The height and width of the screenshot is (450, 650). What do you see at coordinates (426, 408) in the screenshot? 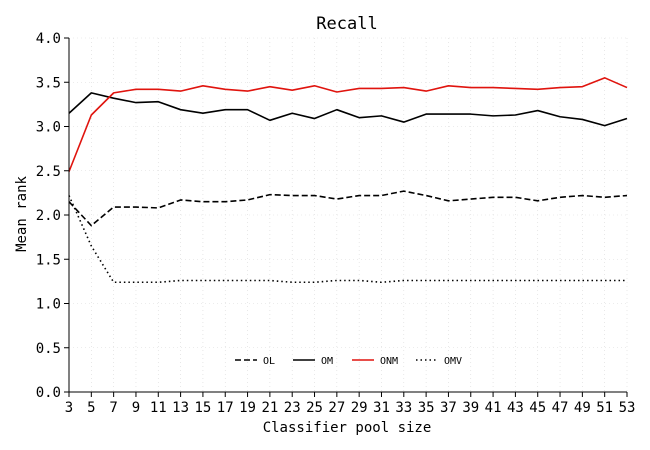
I see `x-tick-label: 35` at bounding box center [426, 408].